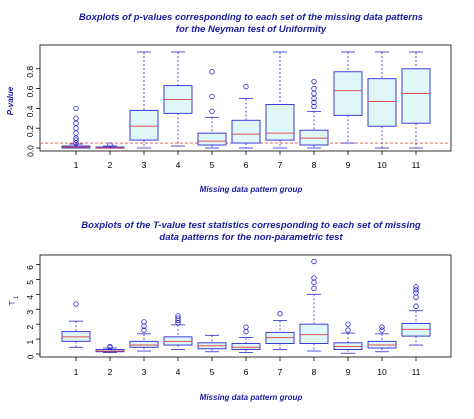 The width and height of the screenshot is (474, 419). I want to click on chart2-xtick-label: 5, so click(212, 372).